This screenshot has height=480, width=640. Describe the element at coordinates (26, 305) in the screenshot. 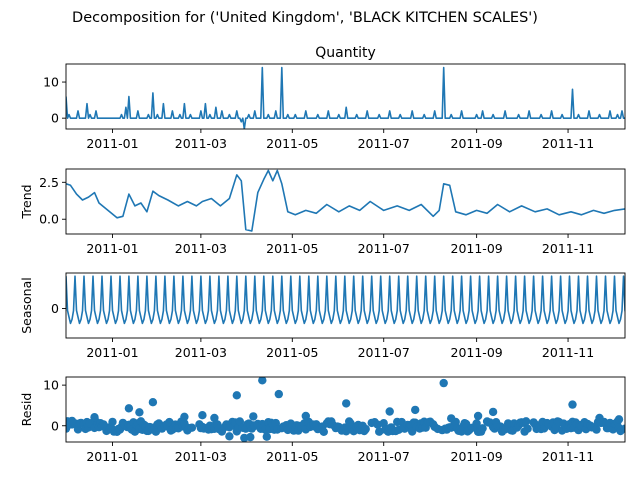

I see `seasonal-ylabel: Seasonal` at that location.